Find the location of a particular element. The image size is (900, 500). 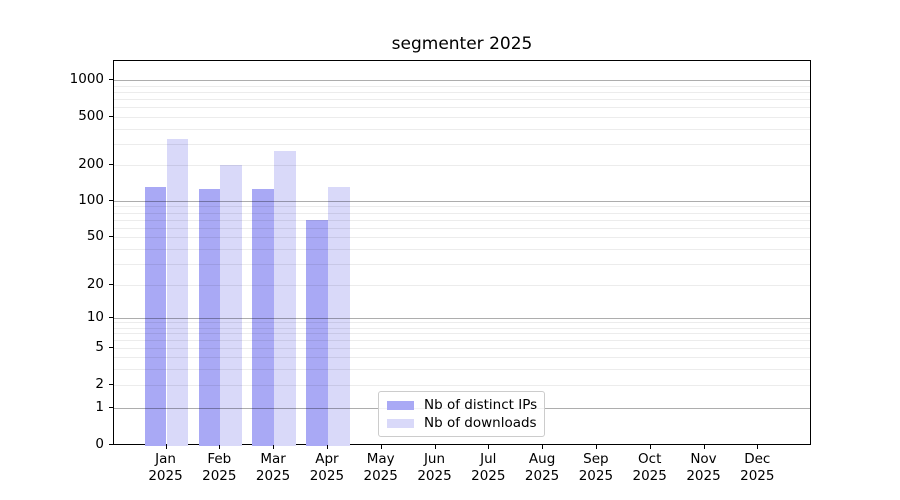

x-tick-label-jan: Jan 2025 is located at coordinates (165, 467).